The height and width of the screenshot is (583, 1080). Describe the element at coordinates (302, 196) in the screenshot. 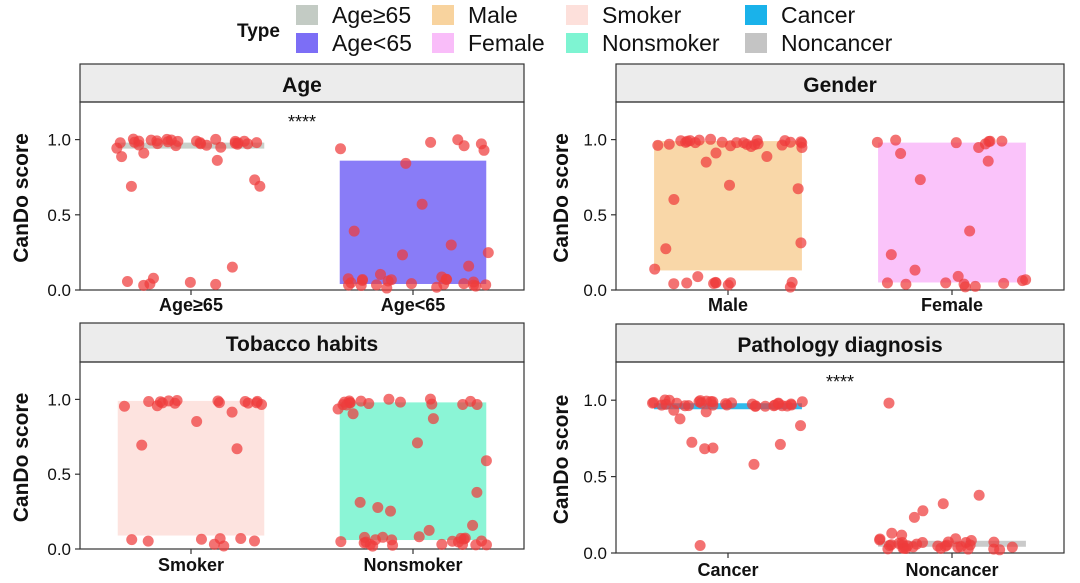

I see `plot-area` at that location.